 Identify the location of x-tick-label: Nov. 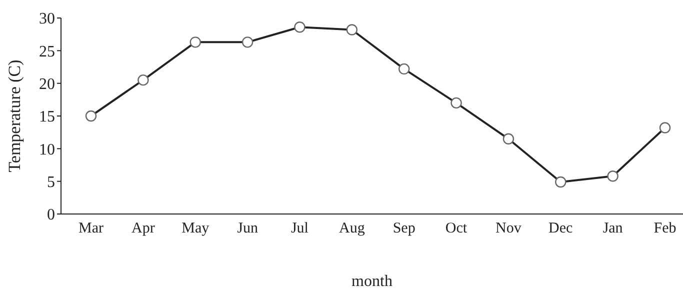
(509, 228).